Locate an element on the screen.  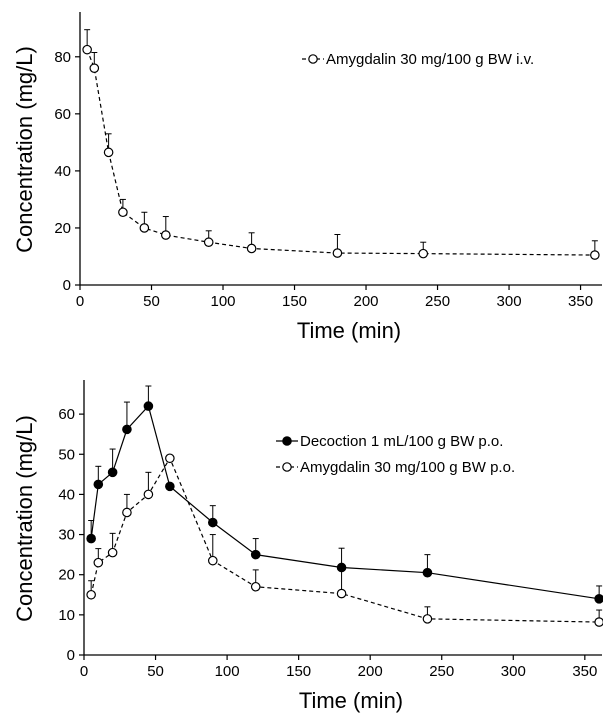
legend-entry-1: Amygdalin 30 mg/100 g BW i.v. is located at coordinates (418, 59).